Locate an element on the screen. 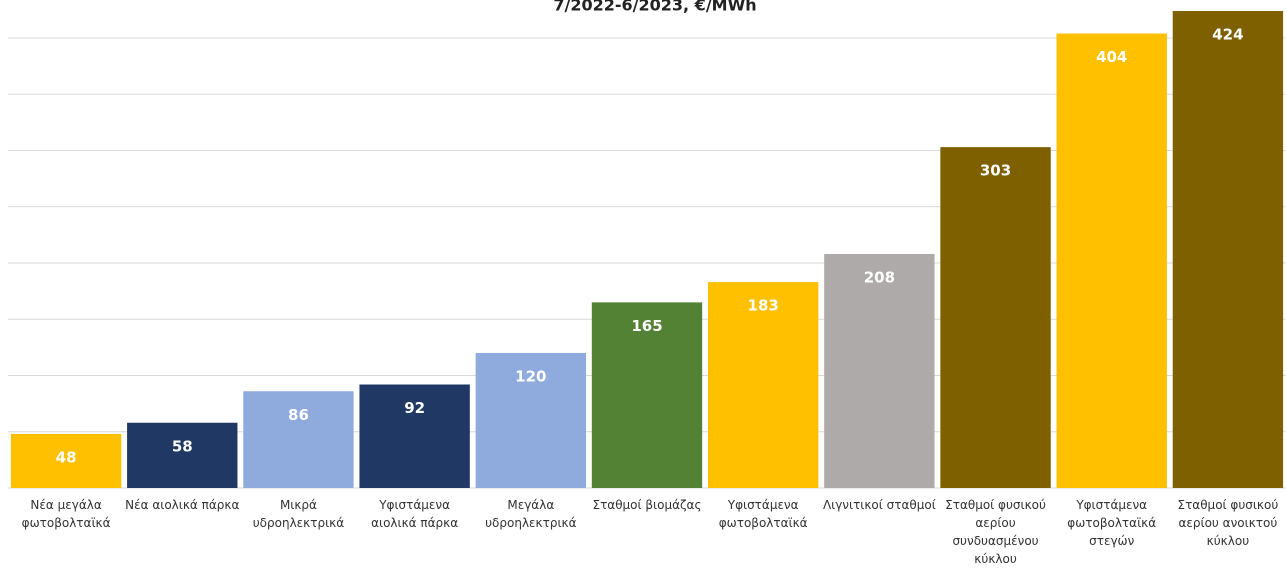  x-tick-label: Υφιστάμενα αιολικά πάρκα is located at coordinates (415, 514).